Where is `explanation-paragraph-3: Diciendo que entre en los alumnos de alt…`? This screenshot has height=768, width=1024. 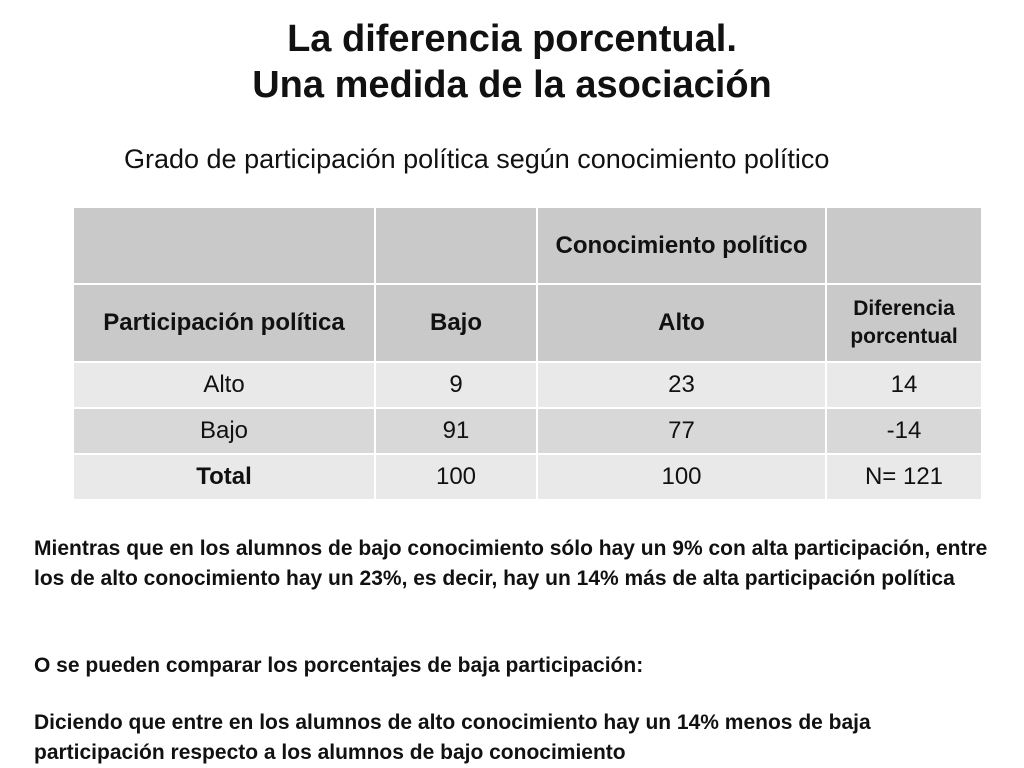
explanation-paragraph-3: Diciendo que entre en los alumnos de alt… is located at coordinates (452, 737).